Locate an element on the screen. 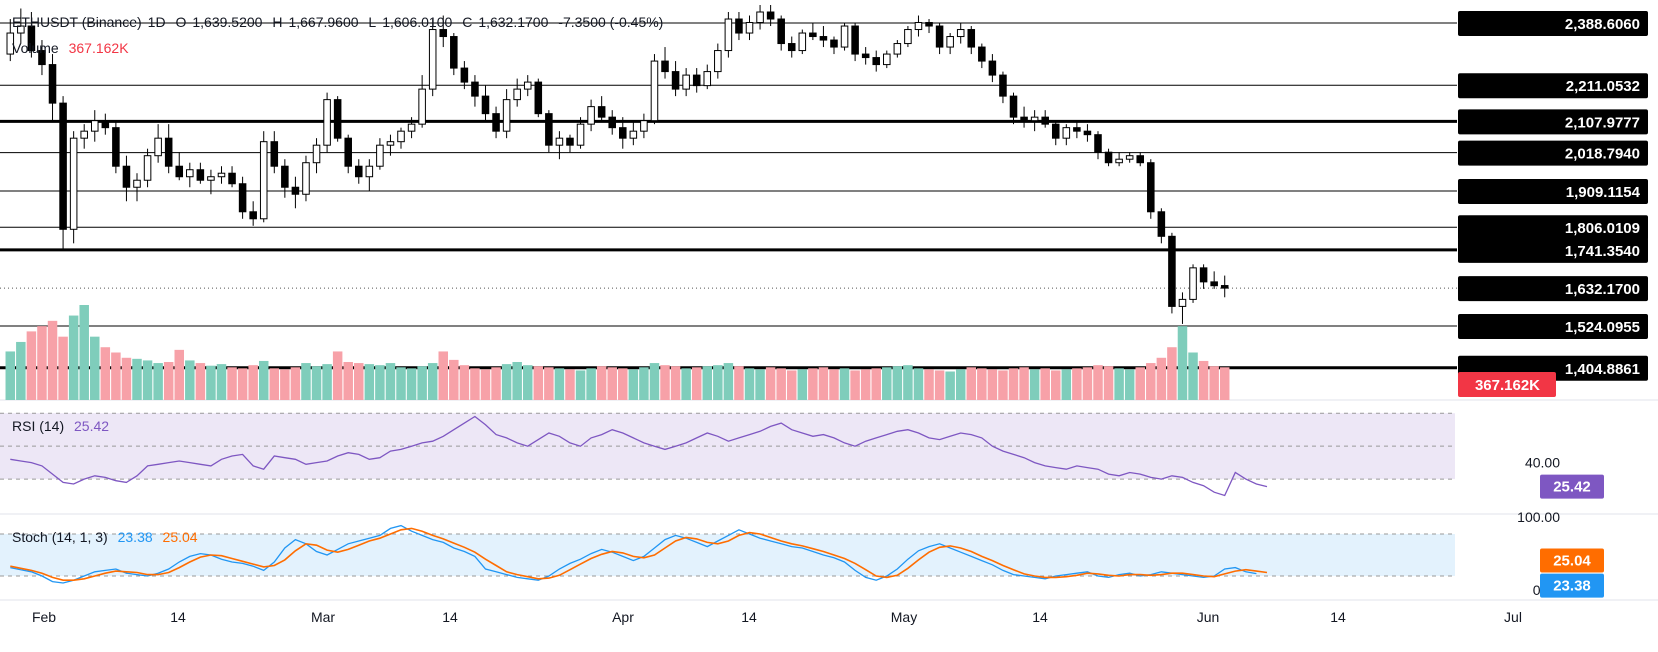 Image resolution: width=1658 pixels, height=652 pixels. close-label: C is located at coordinates (467, 22).